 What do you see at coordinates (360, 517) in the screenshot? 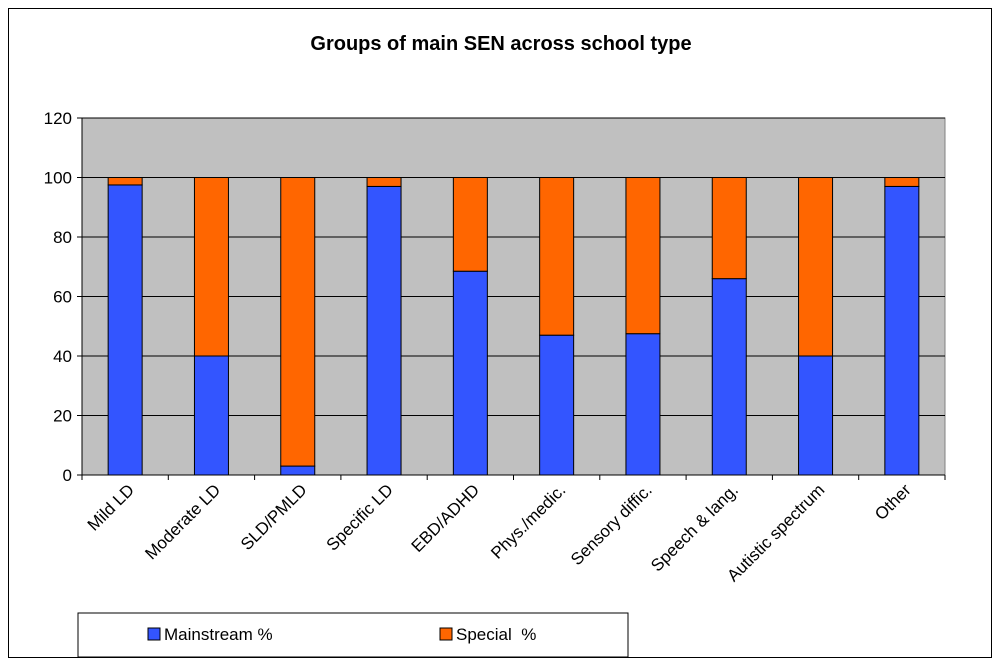
I see `x-tick-label: Specific LD` at bounding box center [360, 517].